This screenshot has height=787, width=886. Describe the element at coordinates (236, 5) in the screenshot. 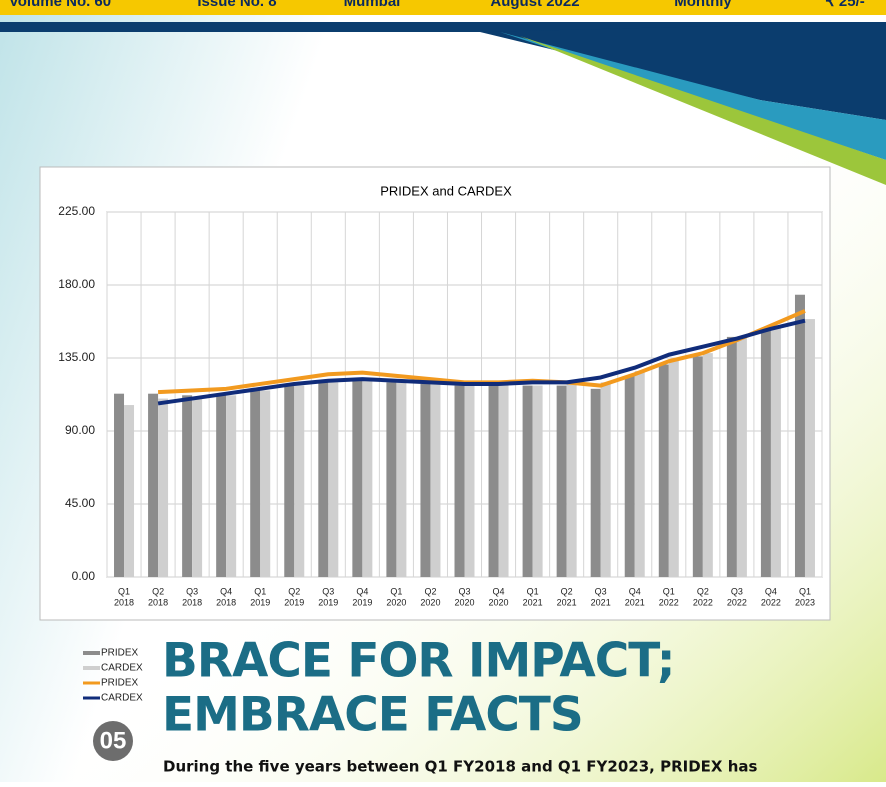

I see `header-item: Issue No. 8` at that location.